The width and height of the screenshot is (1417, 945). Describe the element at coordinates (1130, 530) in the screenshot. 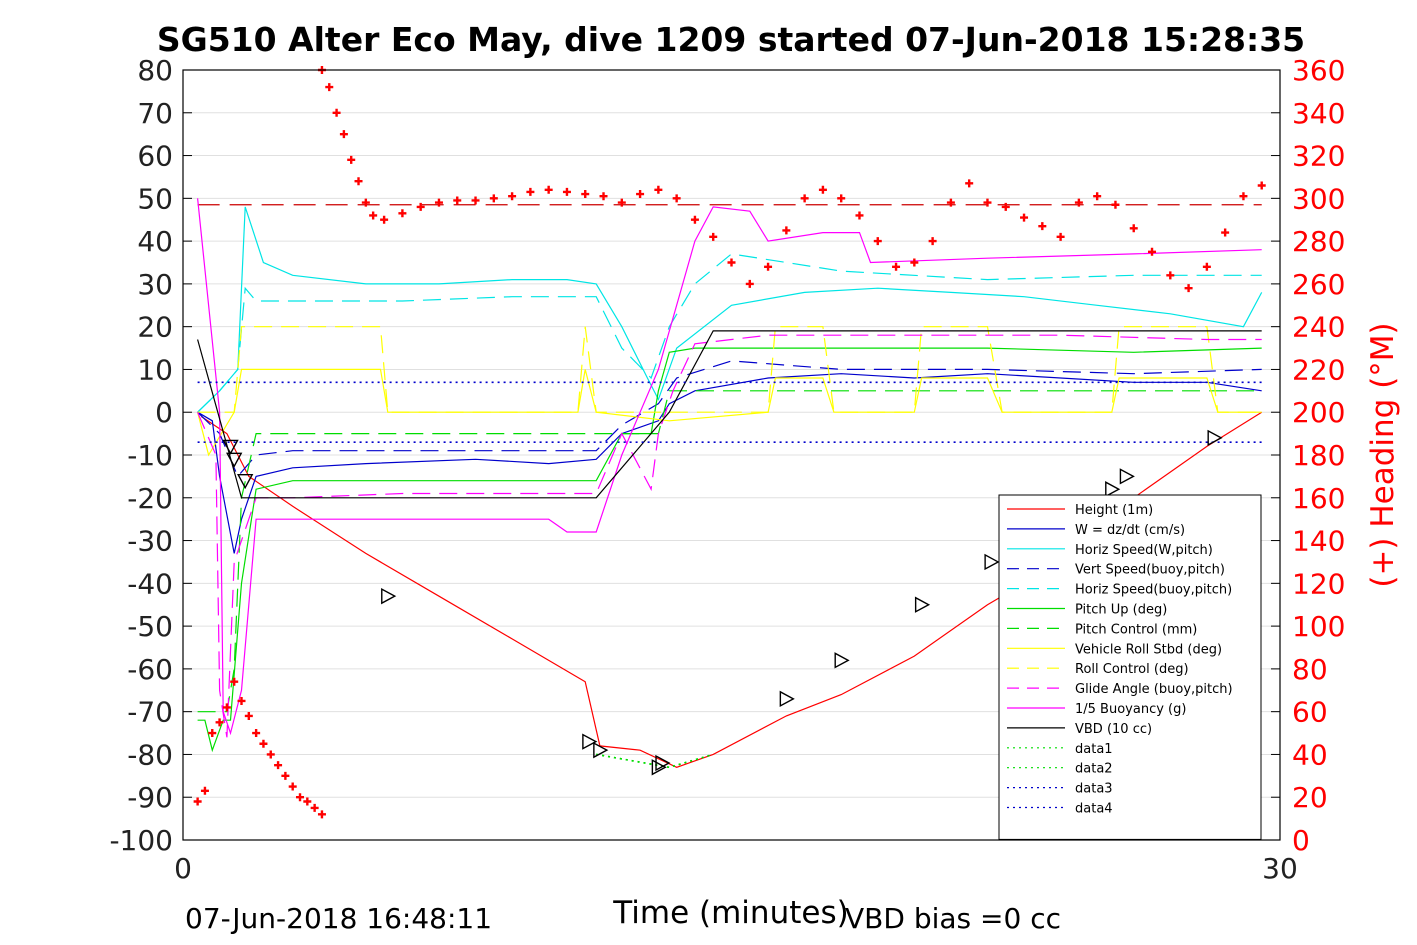

I see `legend-label: W = dz/dt (cm/s)` at that location.